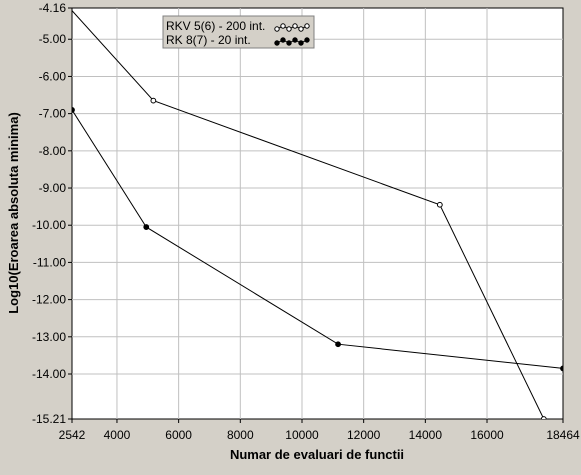 This screenshot has width=581, height=475. I want to click on x-tick-label: 4000, so click(117, 435).